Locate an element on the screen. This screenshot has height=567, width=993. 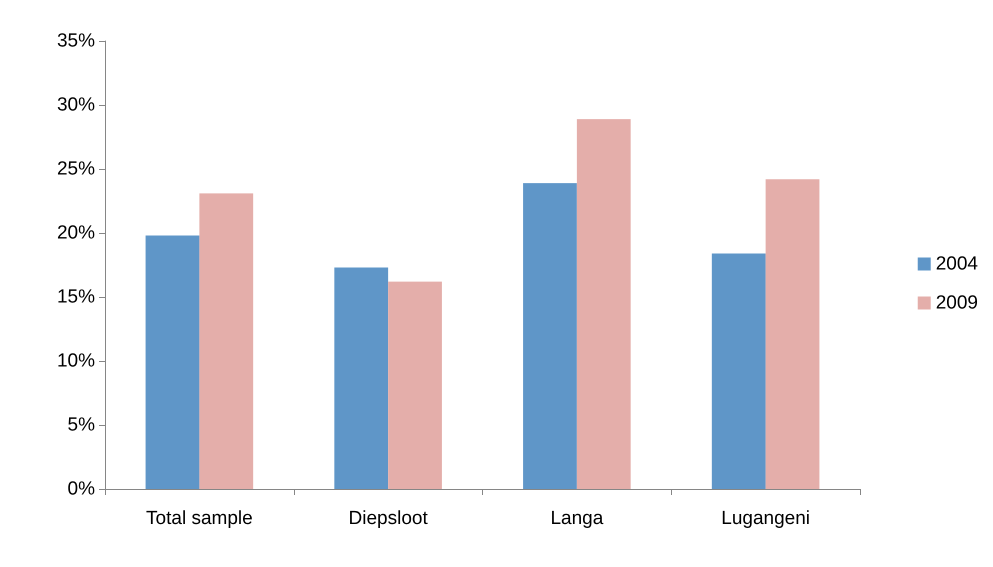
y-tick-label: 0% is located at coordinates (82, 489).